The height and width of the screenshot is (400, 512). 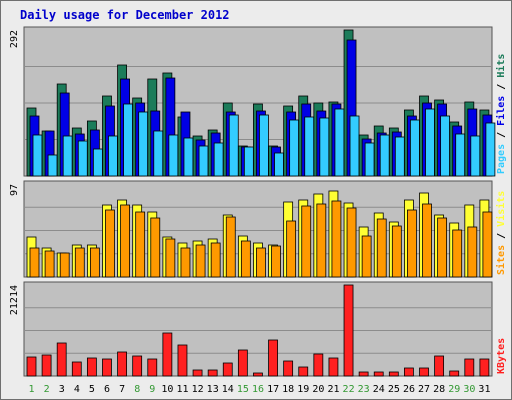 What do you see at coordinates (454, 389) in the screenshot?
I see `x-tick-label-day-29: 29` at bounding box center [454, 389].